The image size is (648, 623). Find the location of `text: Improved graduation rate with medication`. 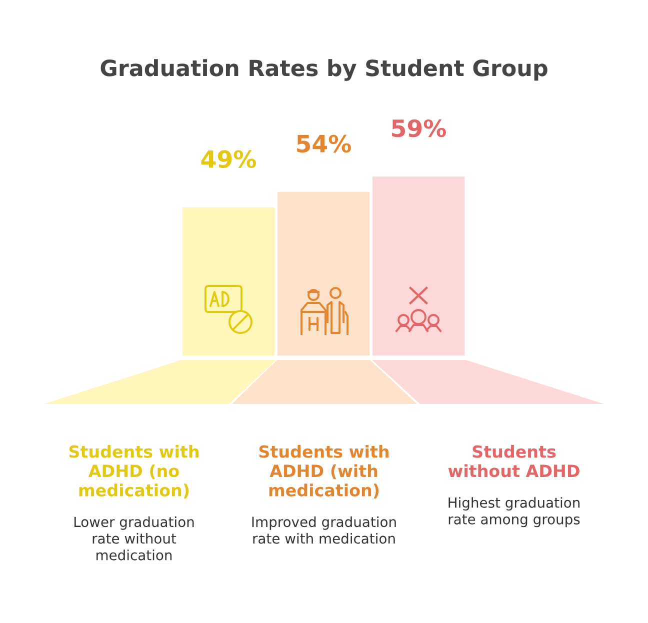

text: Improved graduation rate with medication is located at coordinates (324, 530).